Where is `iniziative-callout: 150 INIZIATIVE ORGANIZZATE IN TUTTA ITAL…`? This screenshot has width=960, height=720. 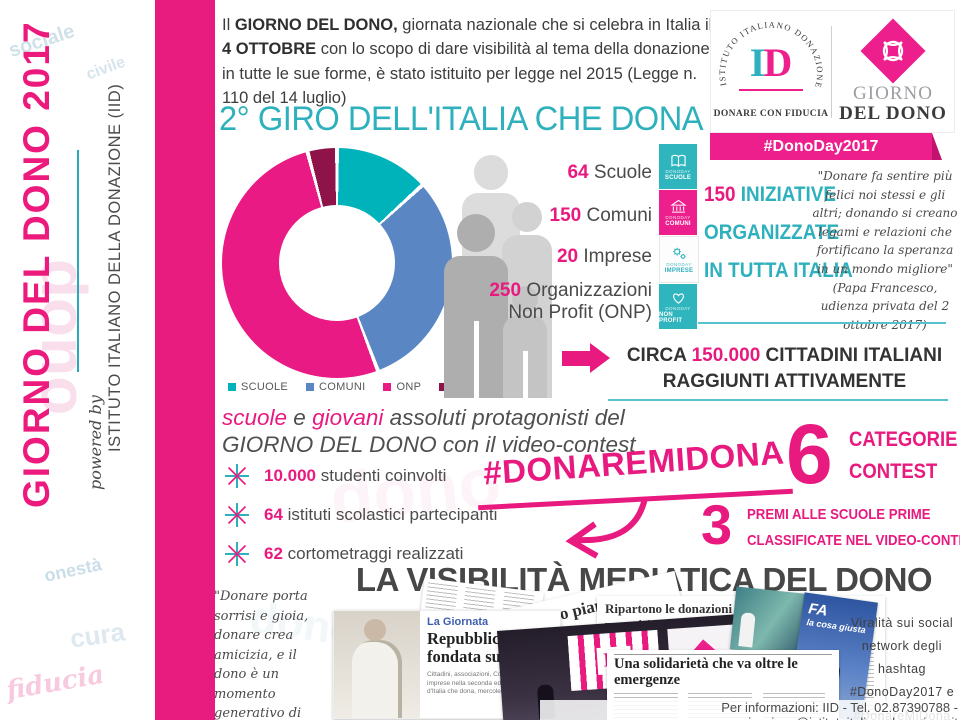
iniziative-callout: 150 INIZIATIVE ORGANIZZATE IN TUTTA ITAL… is located at coordinates (778, 232).